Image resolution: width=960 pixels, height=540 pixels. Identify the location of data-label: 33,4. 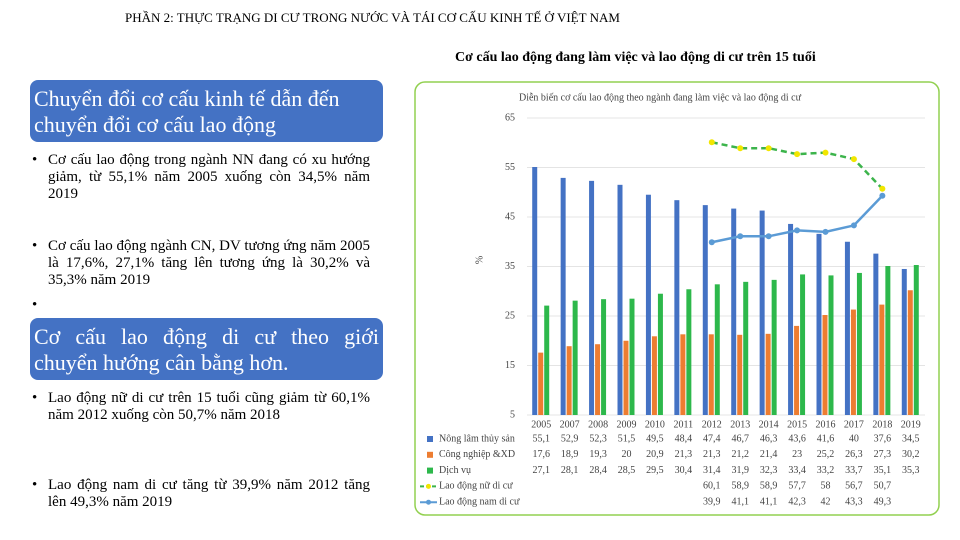
(797, 470).